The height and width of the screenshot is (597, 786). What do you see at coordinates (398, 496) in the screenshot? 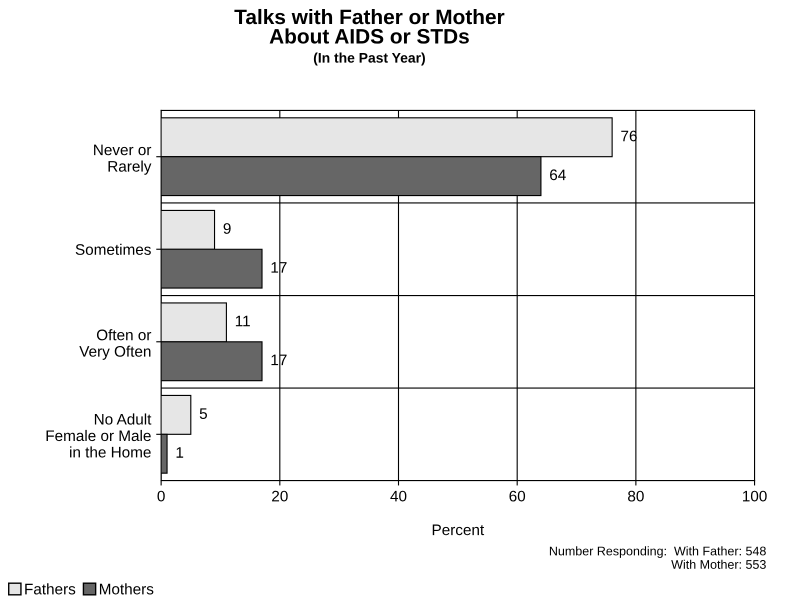
I see `x-tick-label: 40` at bounding box center [398, 496].